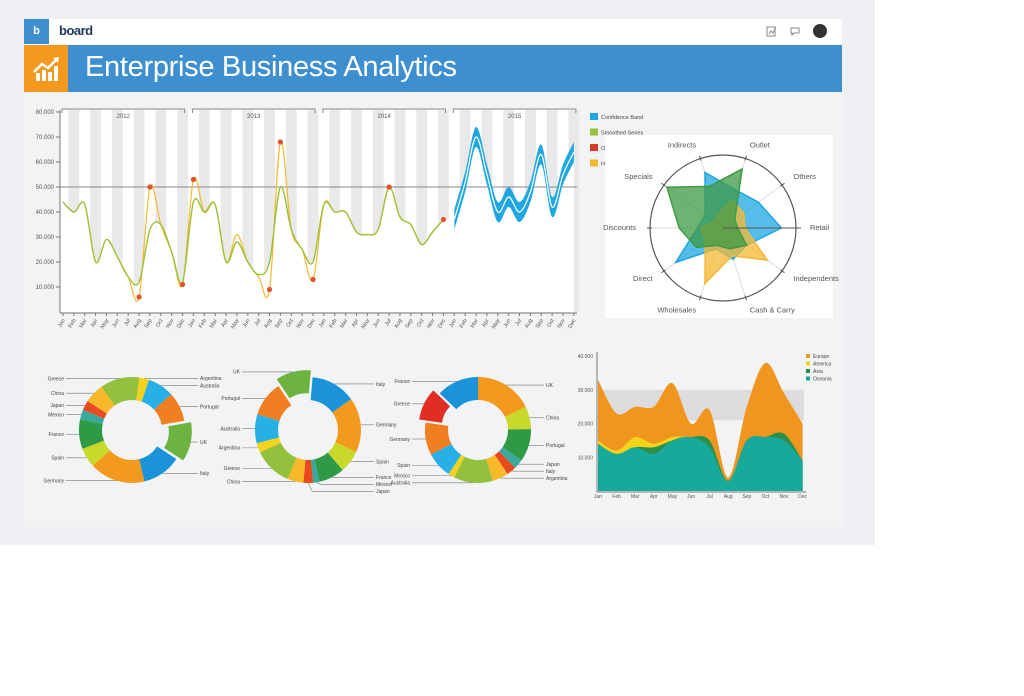 This screenshot has height=696, width=1024. I want to click on report-icon, so click(772, 31).